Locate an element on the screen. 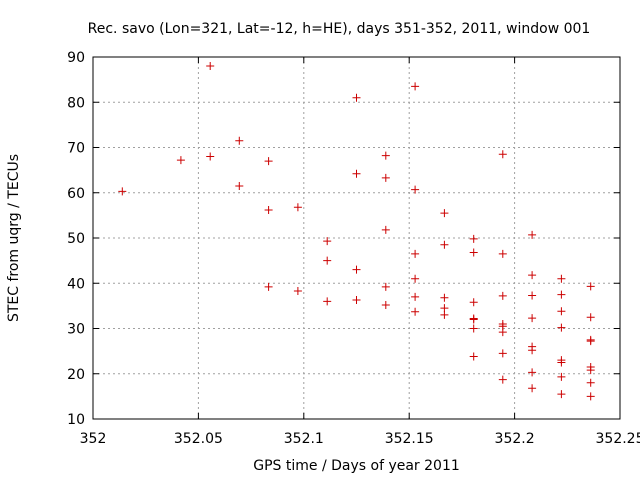 Image resolution: width=640 pixels, height=480 pixels. x-tick-label: 352 is located at coordinates (93, 439).